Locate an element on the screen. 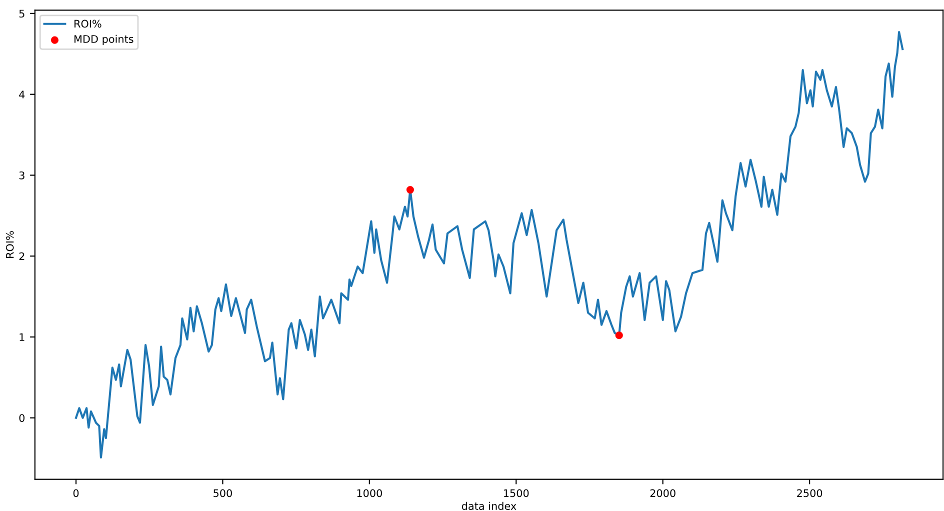  y-tick-label: 3 is located at coordinates (21, 175).